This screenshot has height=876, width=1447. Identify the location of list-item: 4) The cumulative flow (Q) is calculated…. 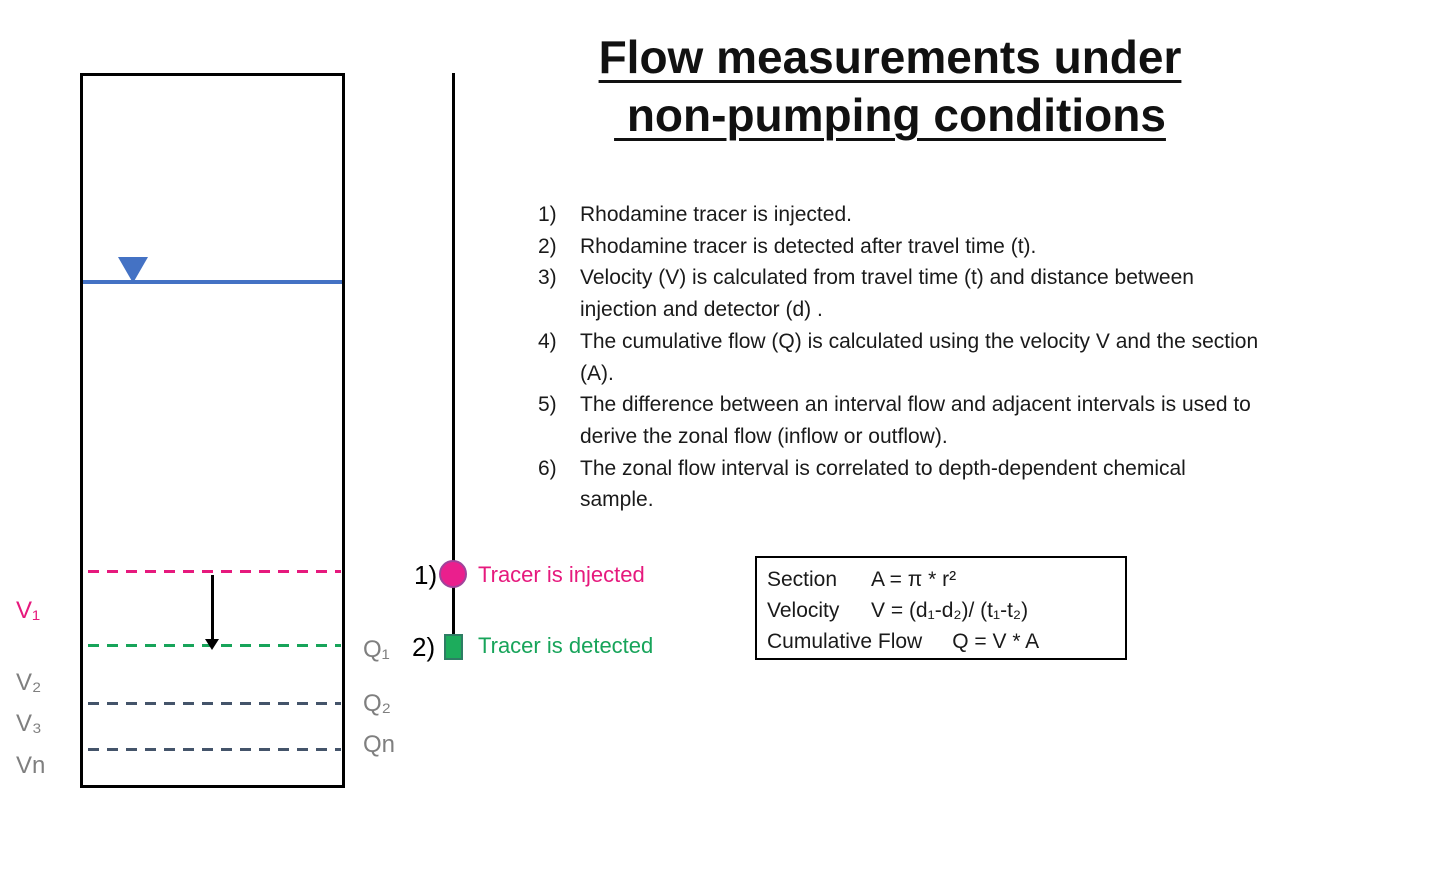
(973, 357).